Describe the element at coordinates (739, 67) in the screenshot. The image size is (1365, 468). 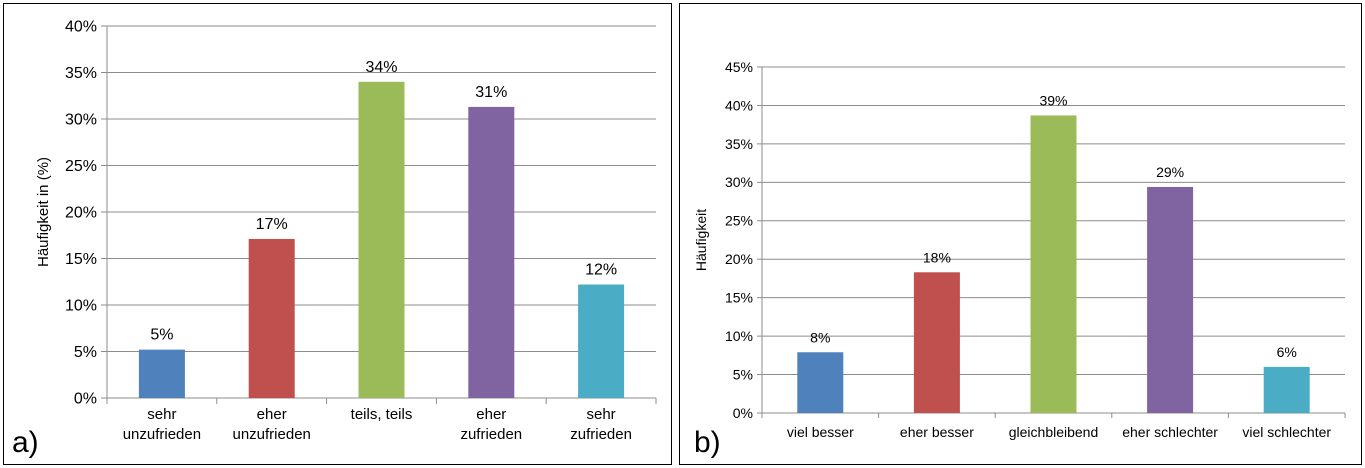
I see `y-tick-label: 45%` at that location.